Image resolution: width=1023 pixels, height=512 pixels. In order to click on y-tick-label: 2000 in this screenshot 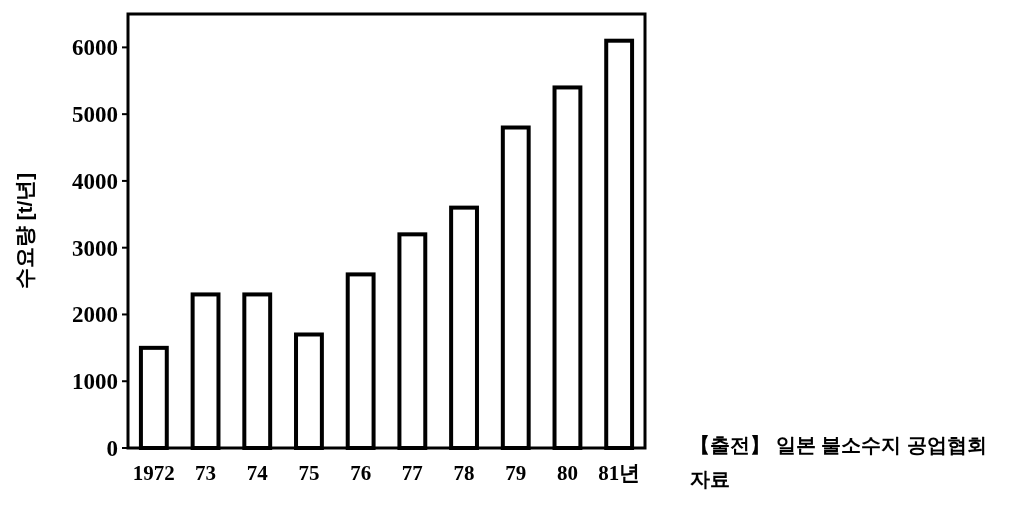, I will do `click(95, 315)`.